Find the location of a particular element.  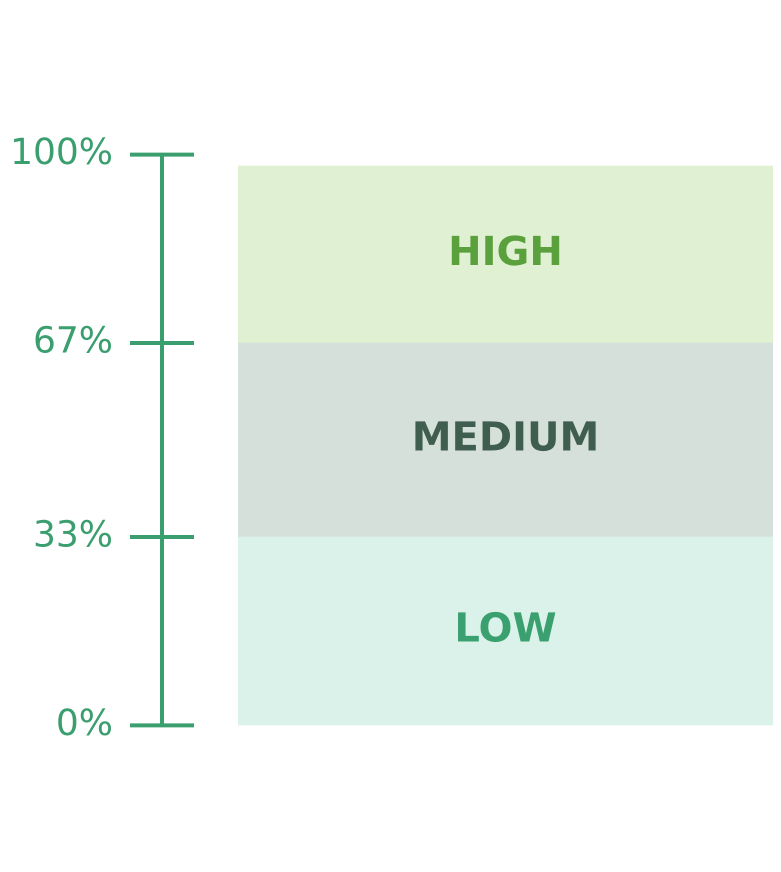

series-label: LOW is located at coordinates (505, 629).